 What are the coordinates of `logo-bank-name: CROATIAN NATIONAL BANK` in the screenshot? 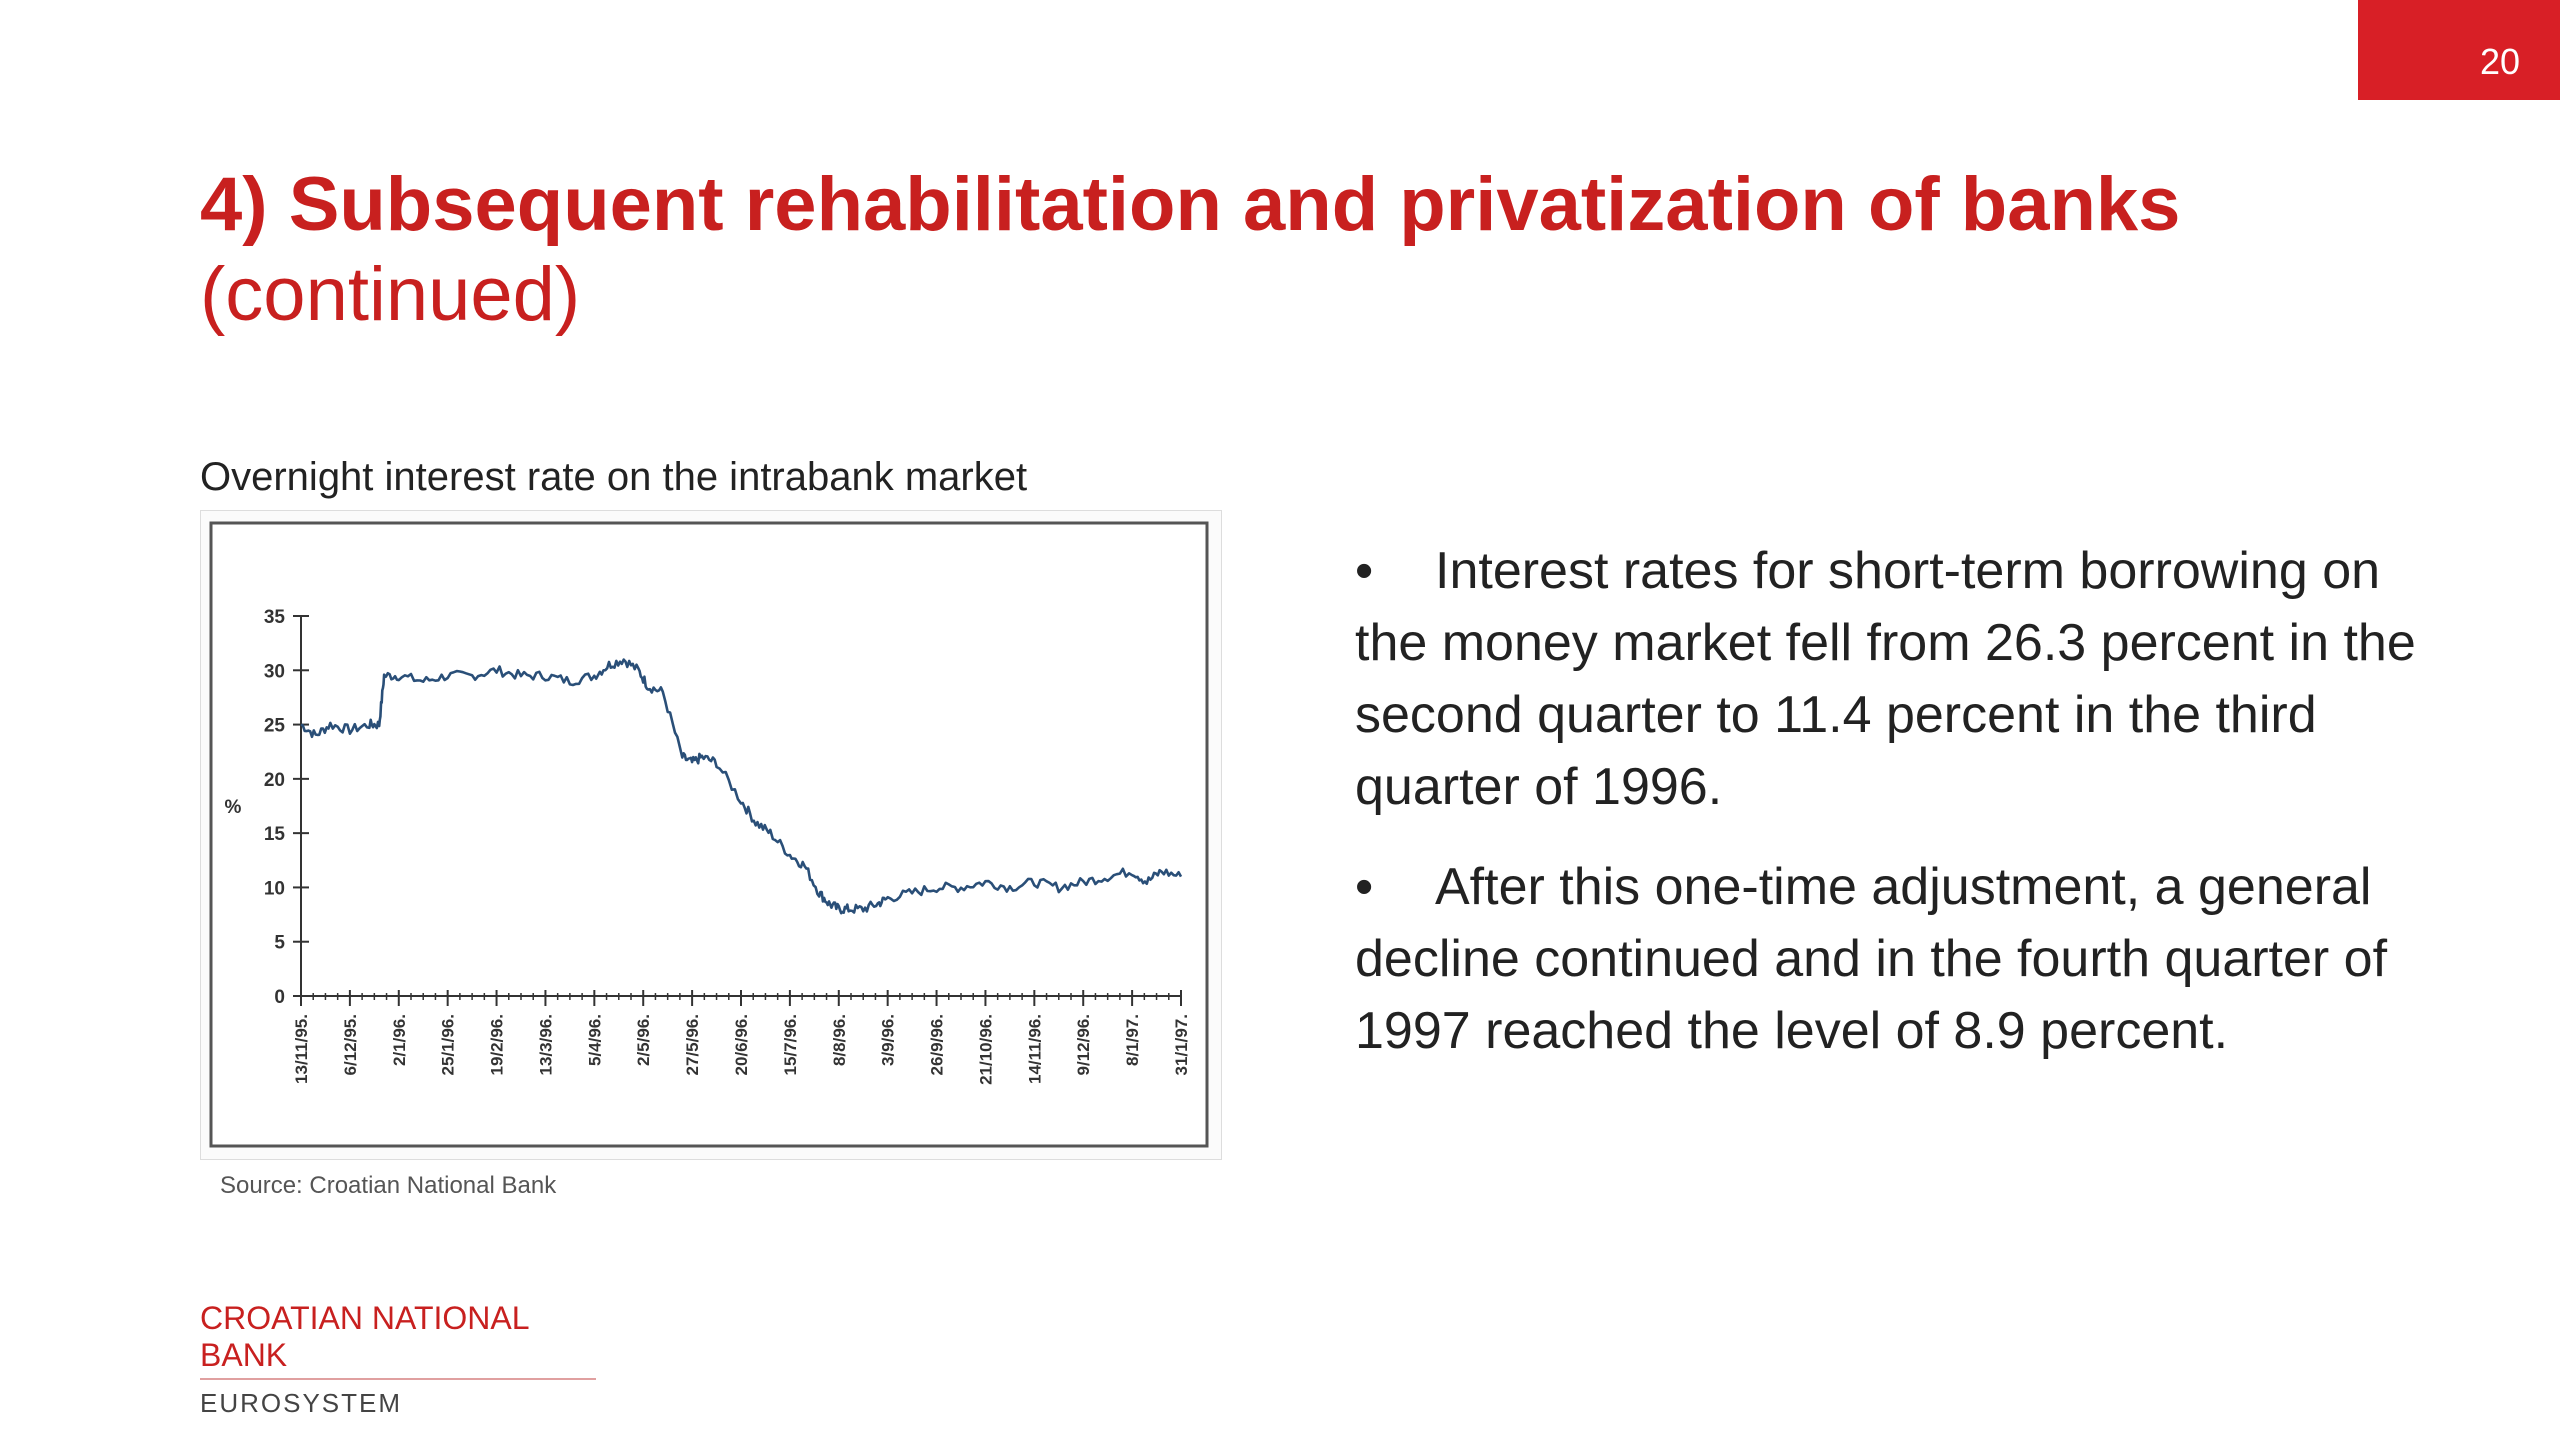 It's located at (398, 1340).